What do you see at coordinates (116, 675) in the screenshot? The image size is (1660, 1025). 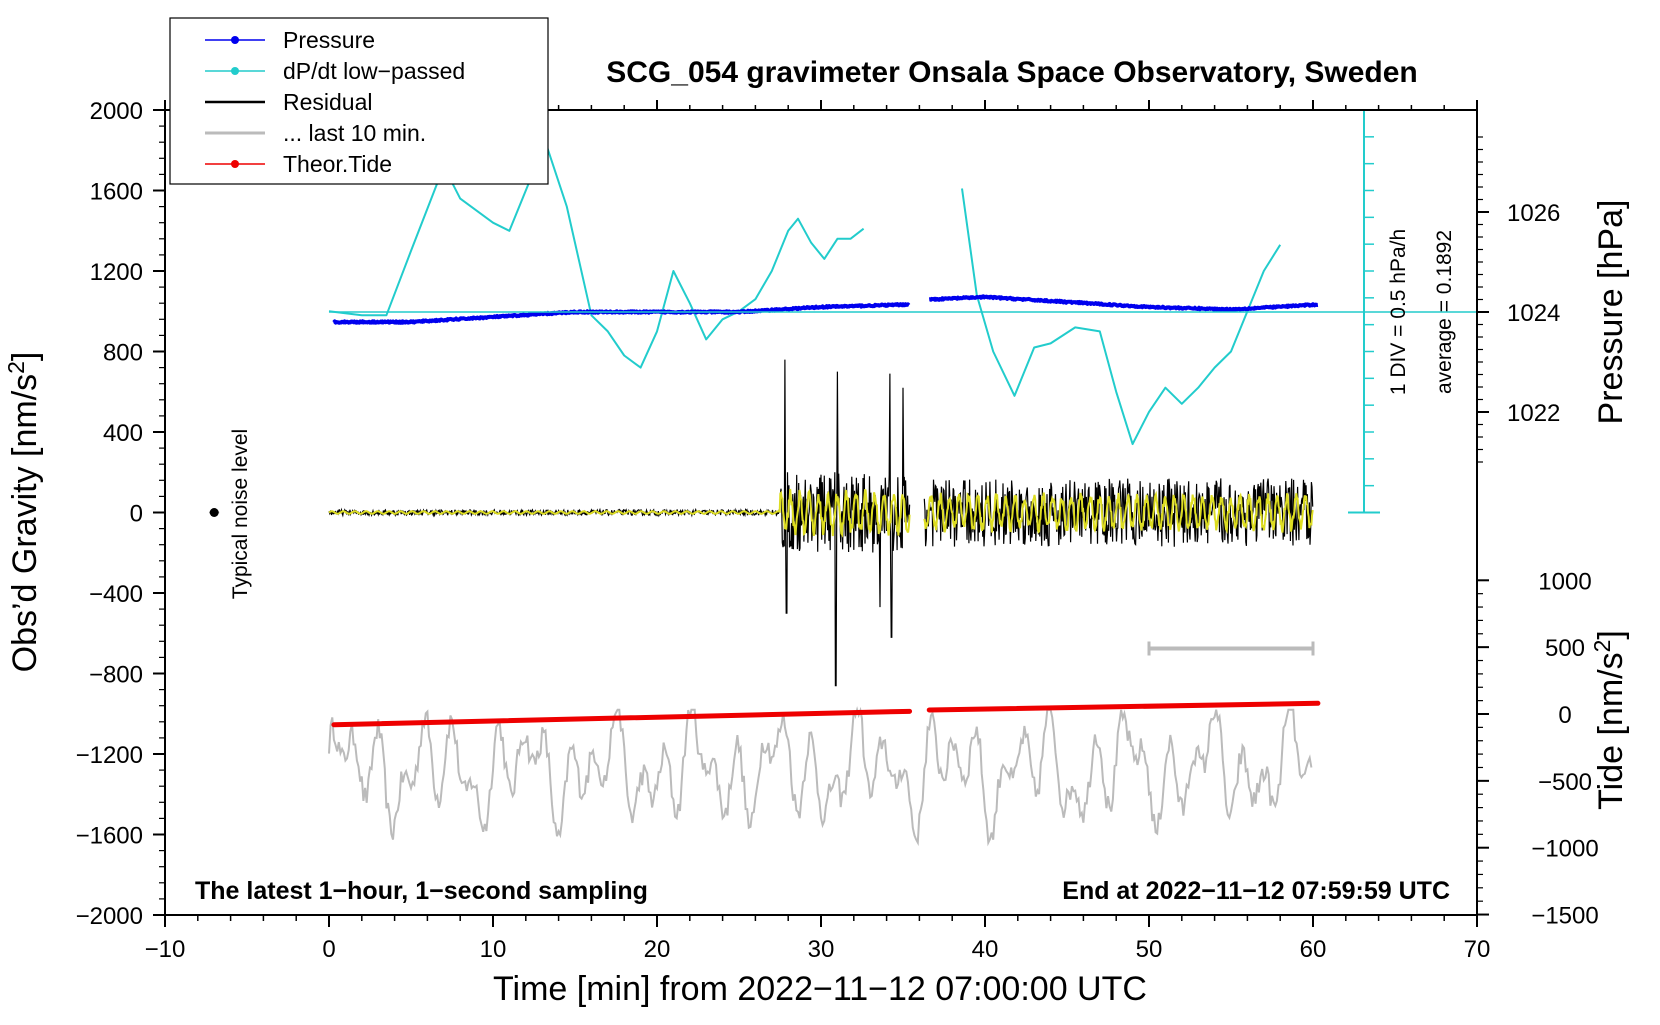 I see `y-tick-label: −800` at bounding box center [116, 675].